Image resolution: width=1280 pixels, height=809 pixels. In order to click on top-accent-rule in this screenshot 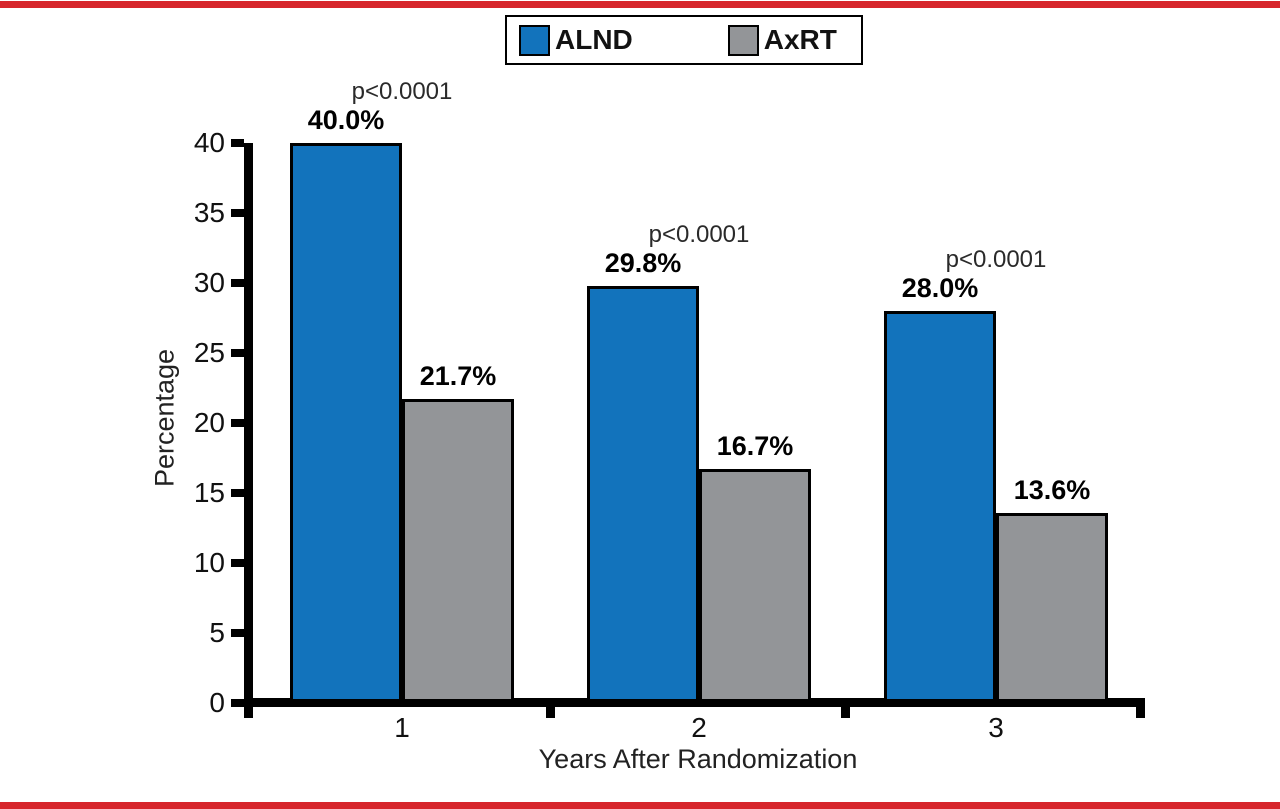, I will do `click(640, 4)`.